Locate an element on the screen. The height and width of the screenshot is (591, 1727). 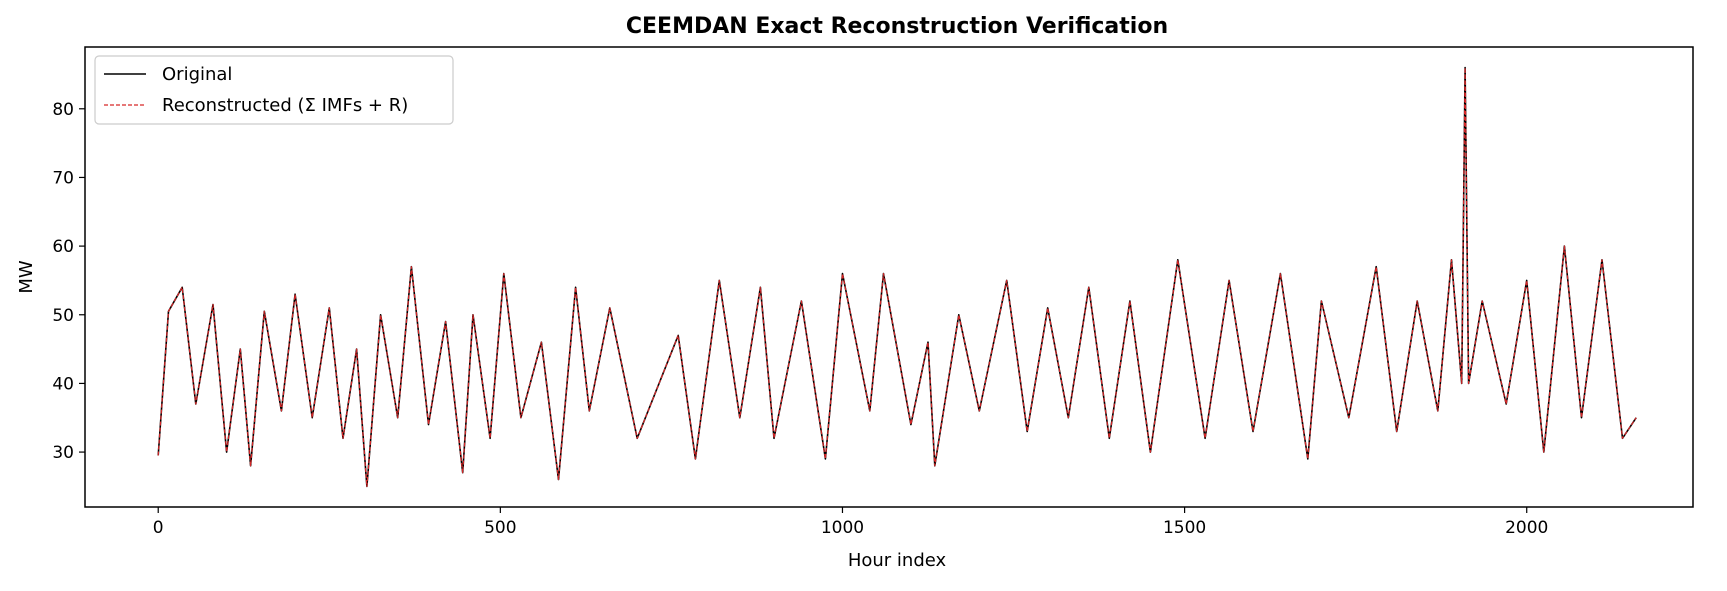
legend: Original Reconstructed (Σ IMFs + R) is located at coordinates (274, 90).